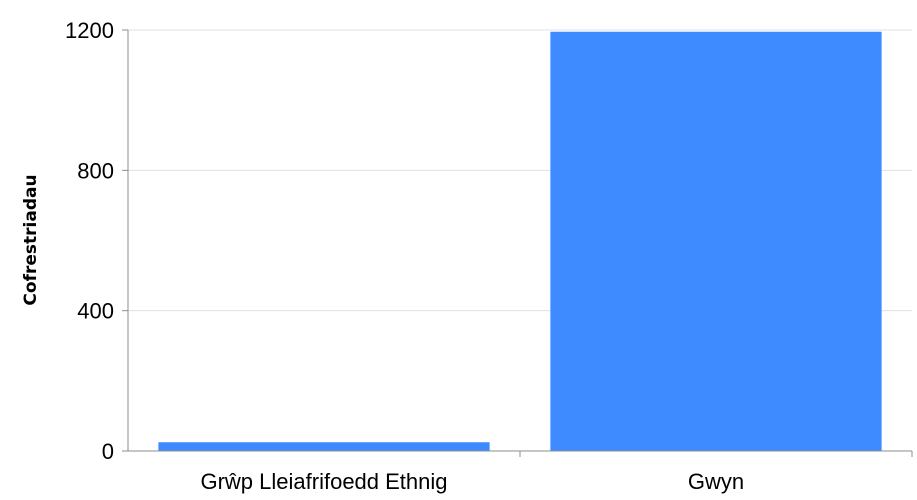 This screenshot has height=500, width=917. What do you see at coordinates (472, 481) in the screenshot?
I see `x-category-labels: Grŵp Lleiafrifoedd Ethnig Gwyn` at bounding box center [472, 481].